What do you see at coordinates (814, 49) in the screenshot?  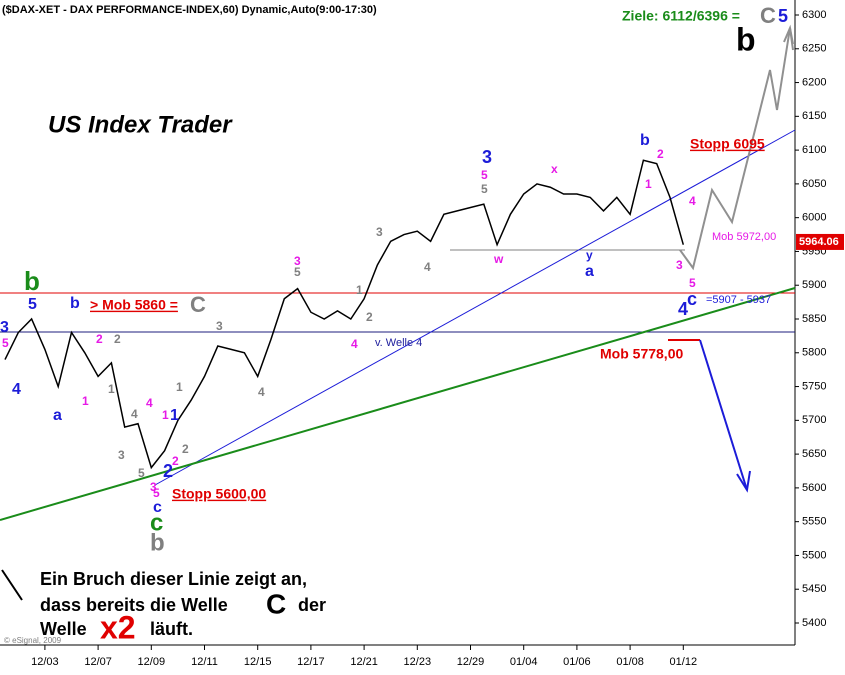 I see `y-tick-label: 6250` at bounding box center [814, 49].